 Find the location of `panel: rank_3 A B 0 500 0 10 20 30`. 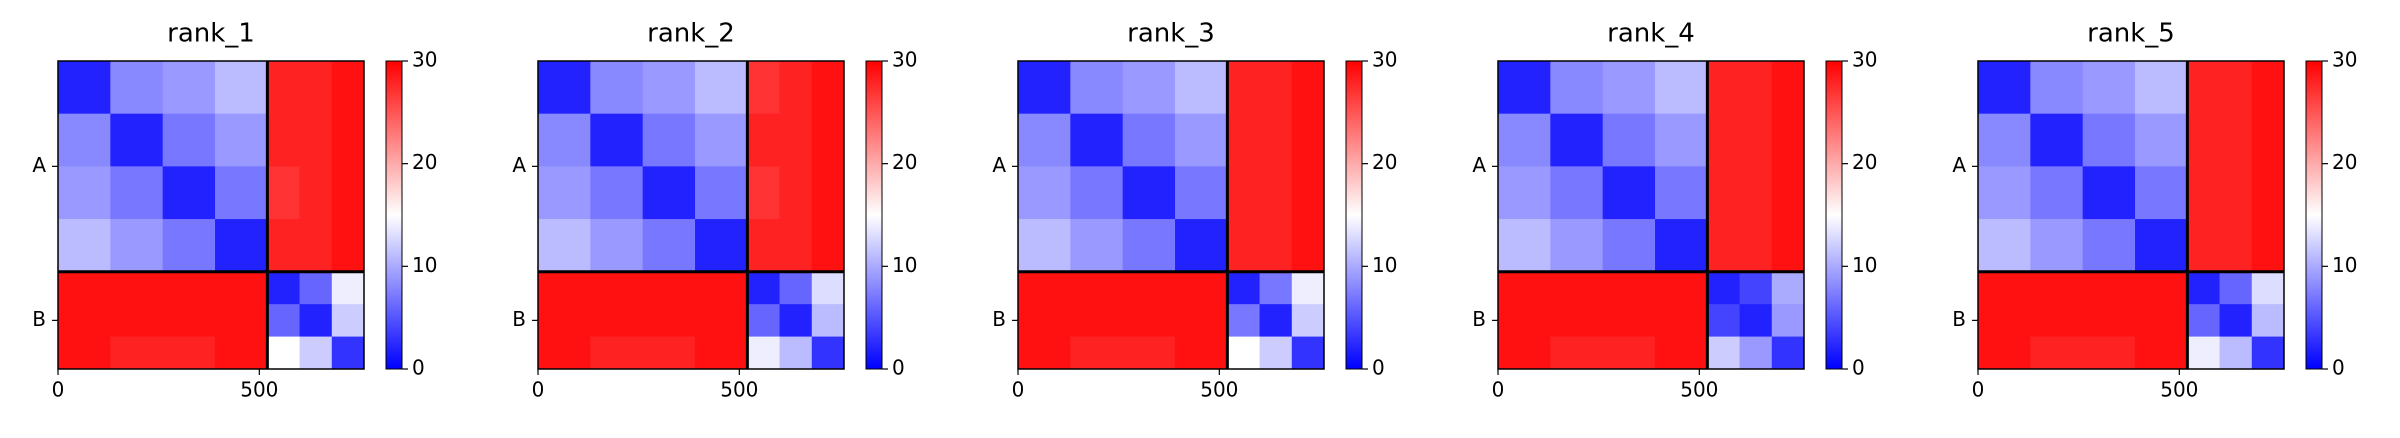

panel: rank_3 A B 0 500 0 10 20 30 is located at coordinates (1194, 210).